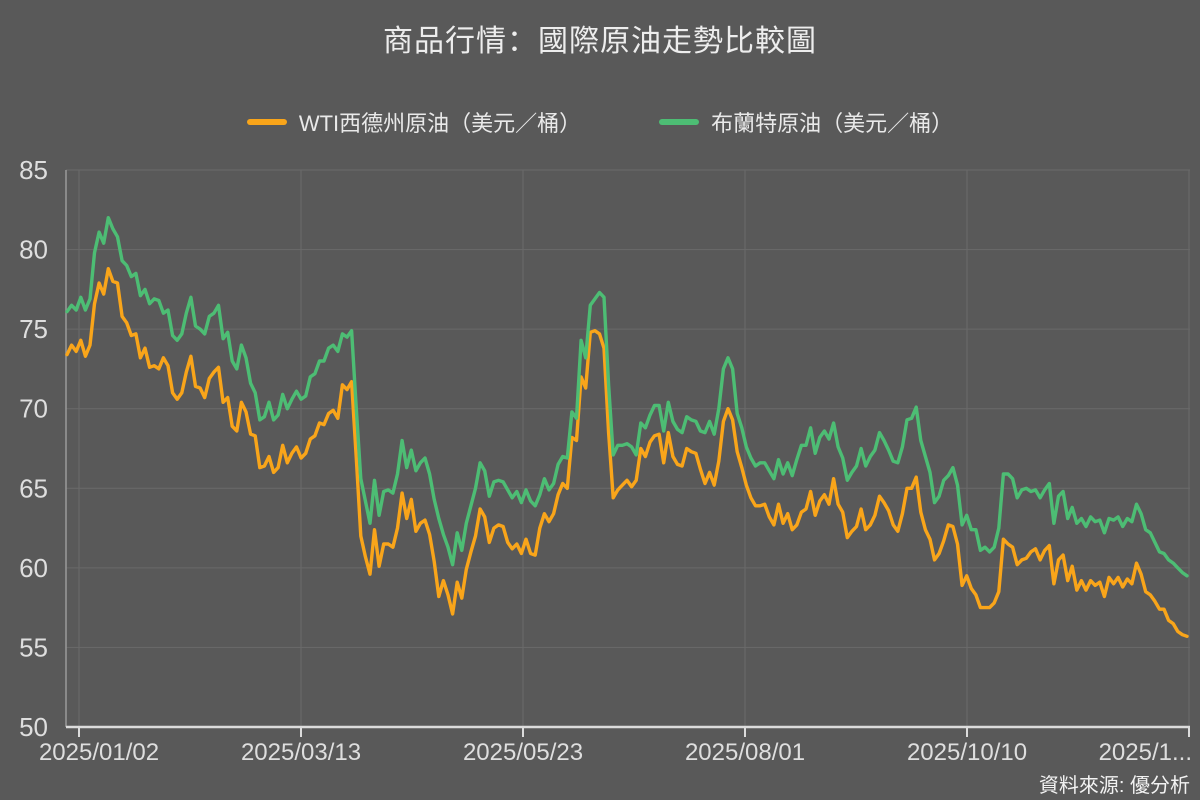  What do you see at coordinates (523, 752) in the screenshot?
I see `x-axis-label: 2025/05/23` at bounding box center [523, 752].